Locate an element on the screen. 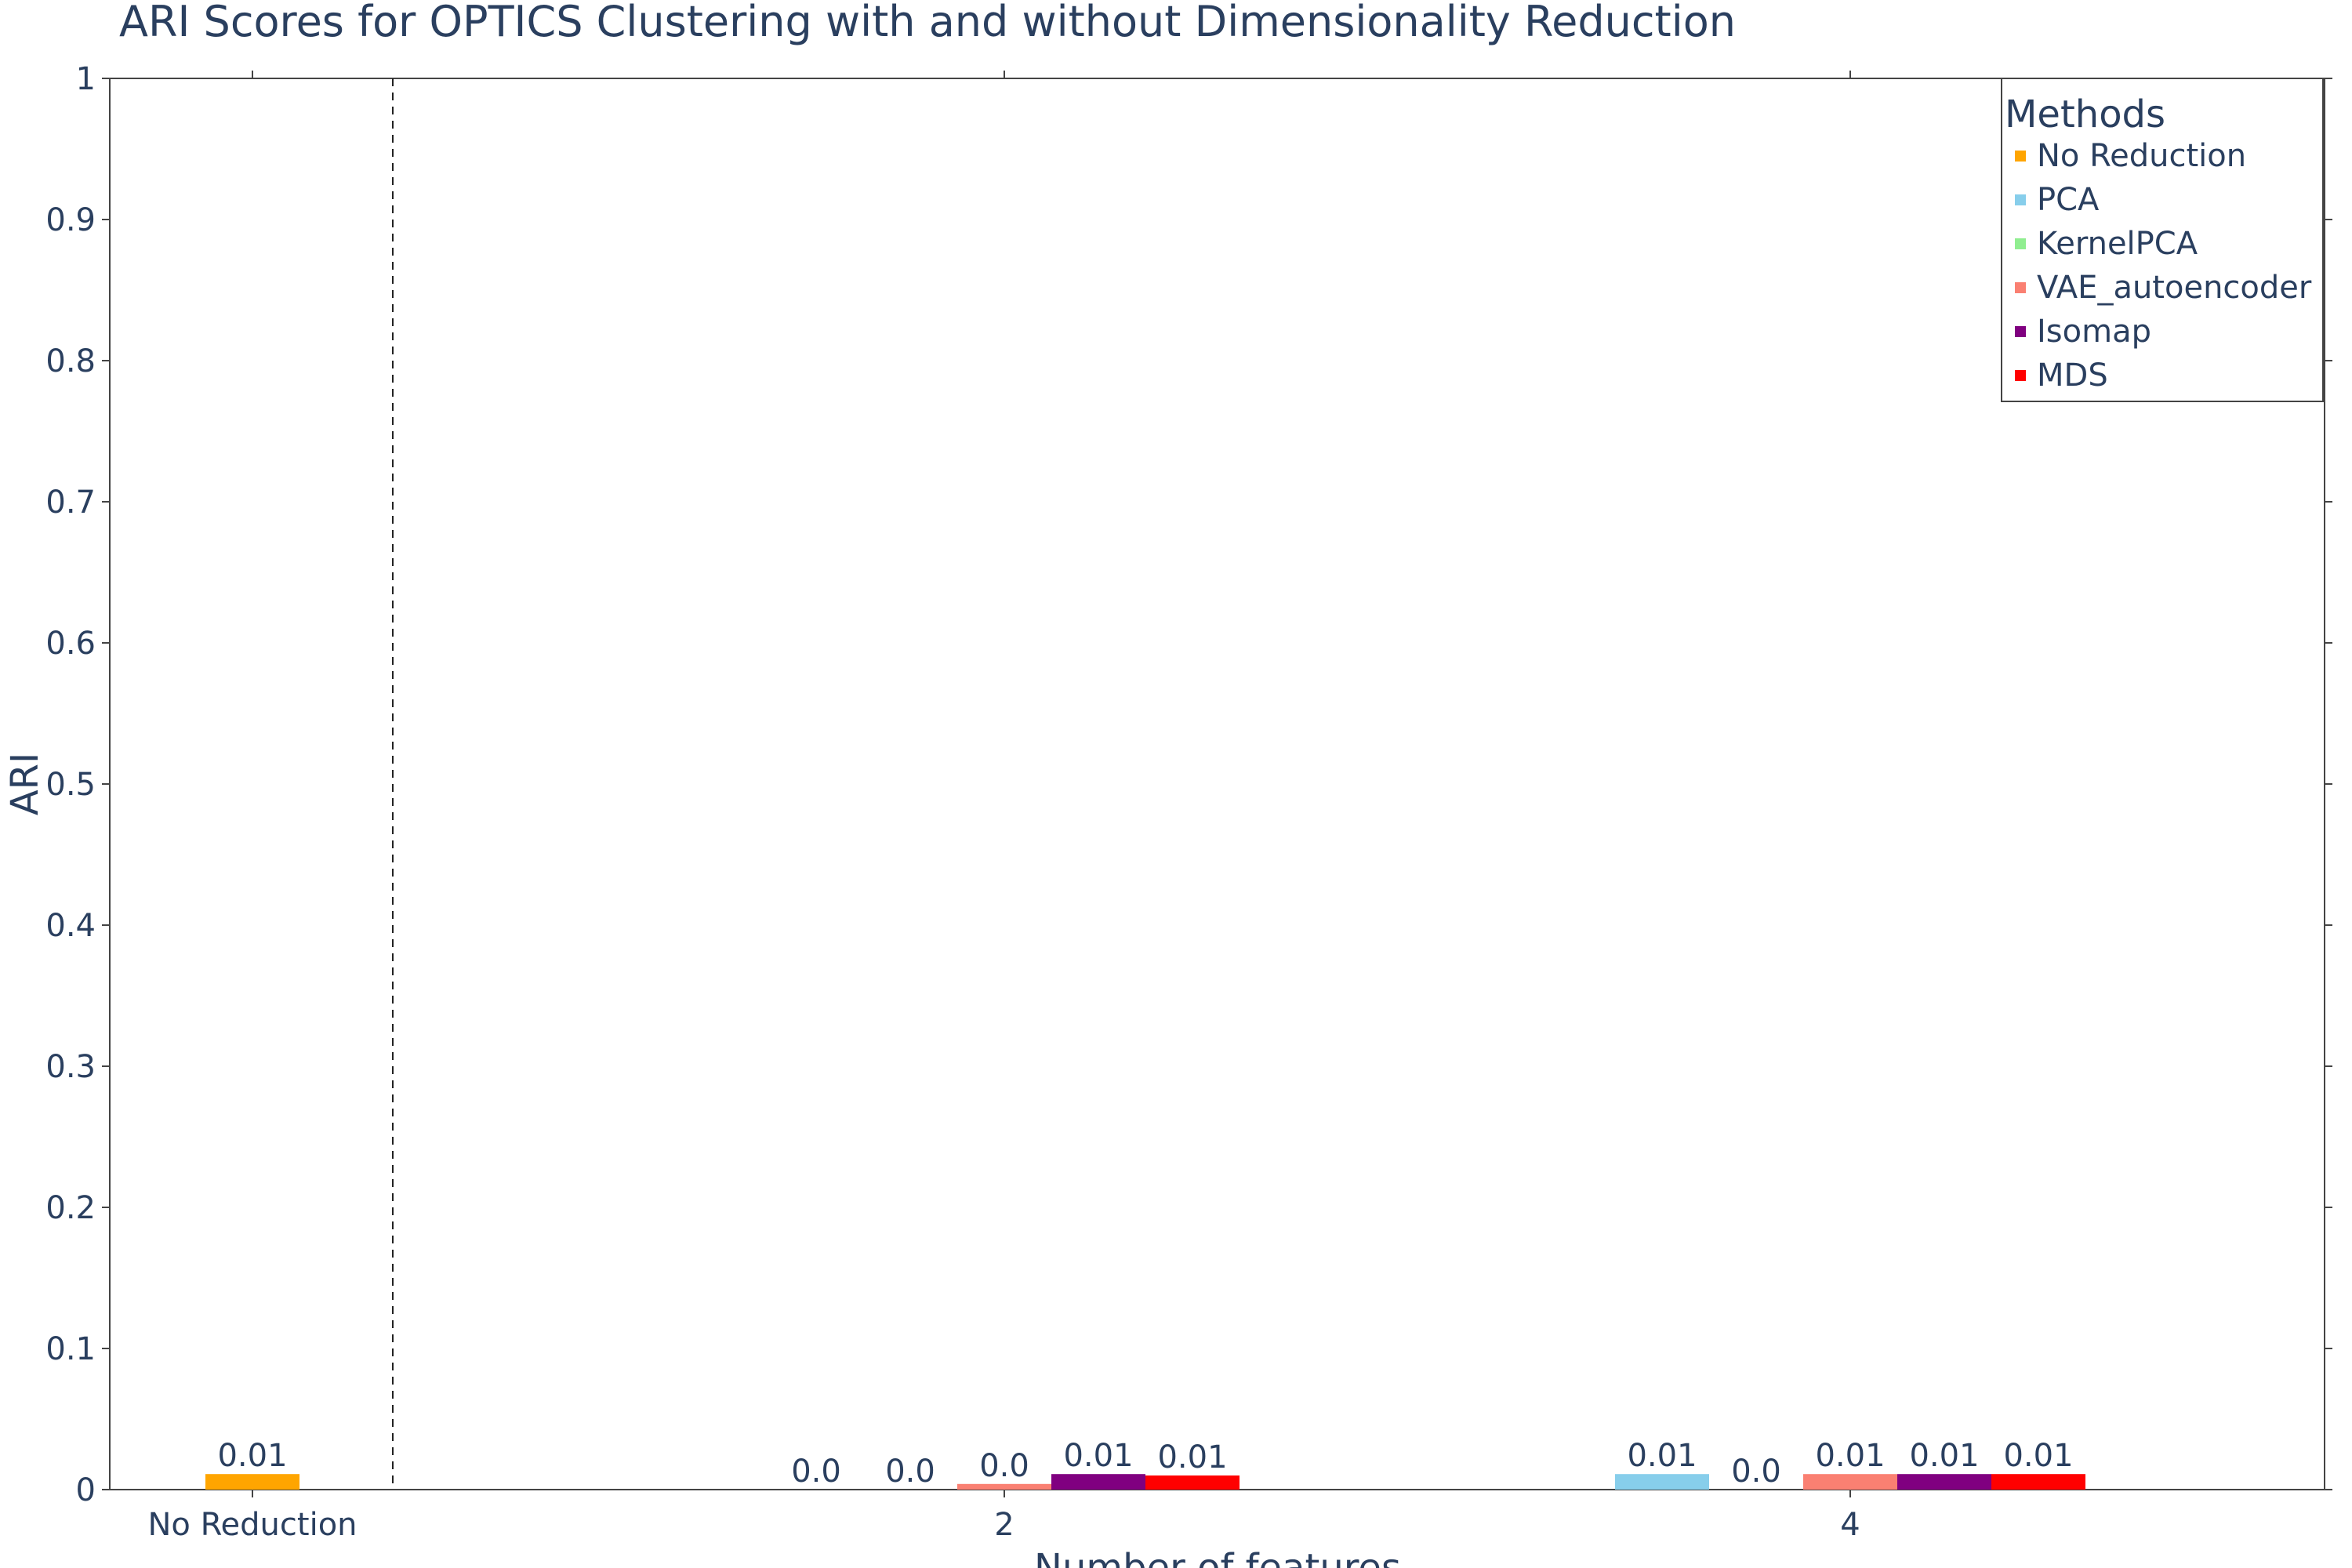 This screenshot has width=2352, height=1568. y-tick-label: 0.7 is located at coordinates (70, 503).